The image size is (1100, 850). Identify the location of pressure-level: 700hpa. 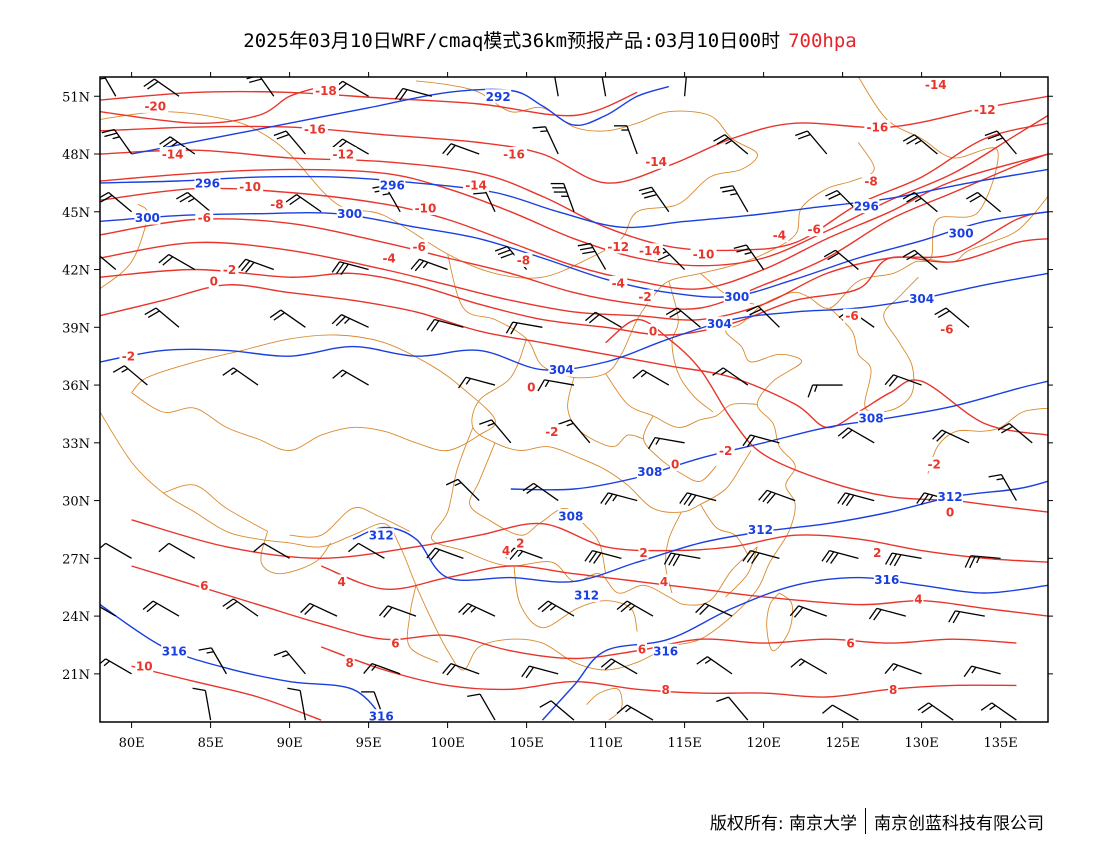
(822, 41).